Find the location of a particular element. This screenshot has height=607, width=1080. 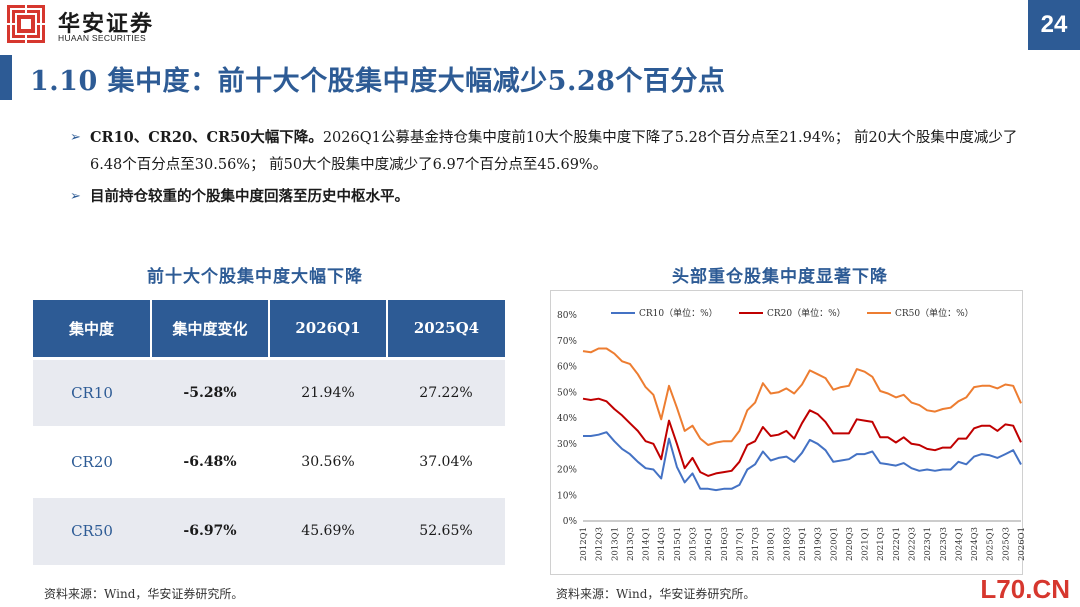

x-tick-label: 2012Q1 is located at coordinates (584, 544).